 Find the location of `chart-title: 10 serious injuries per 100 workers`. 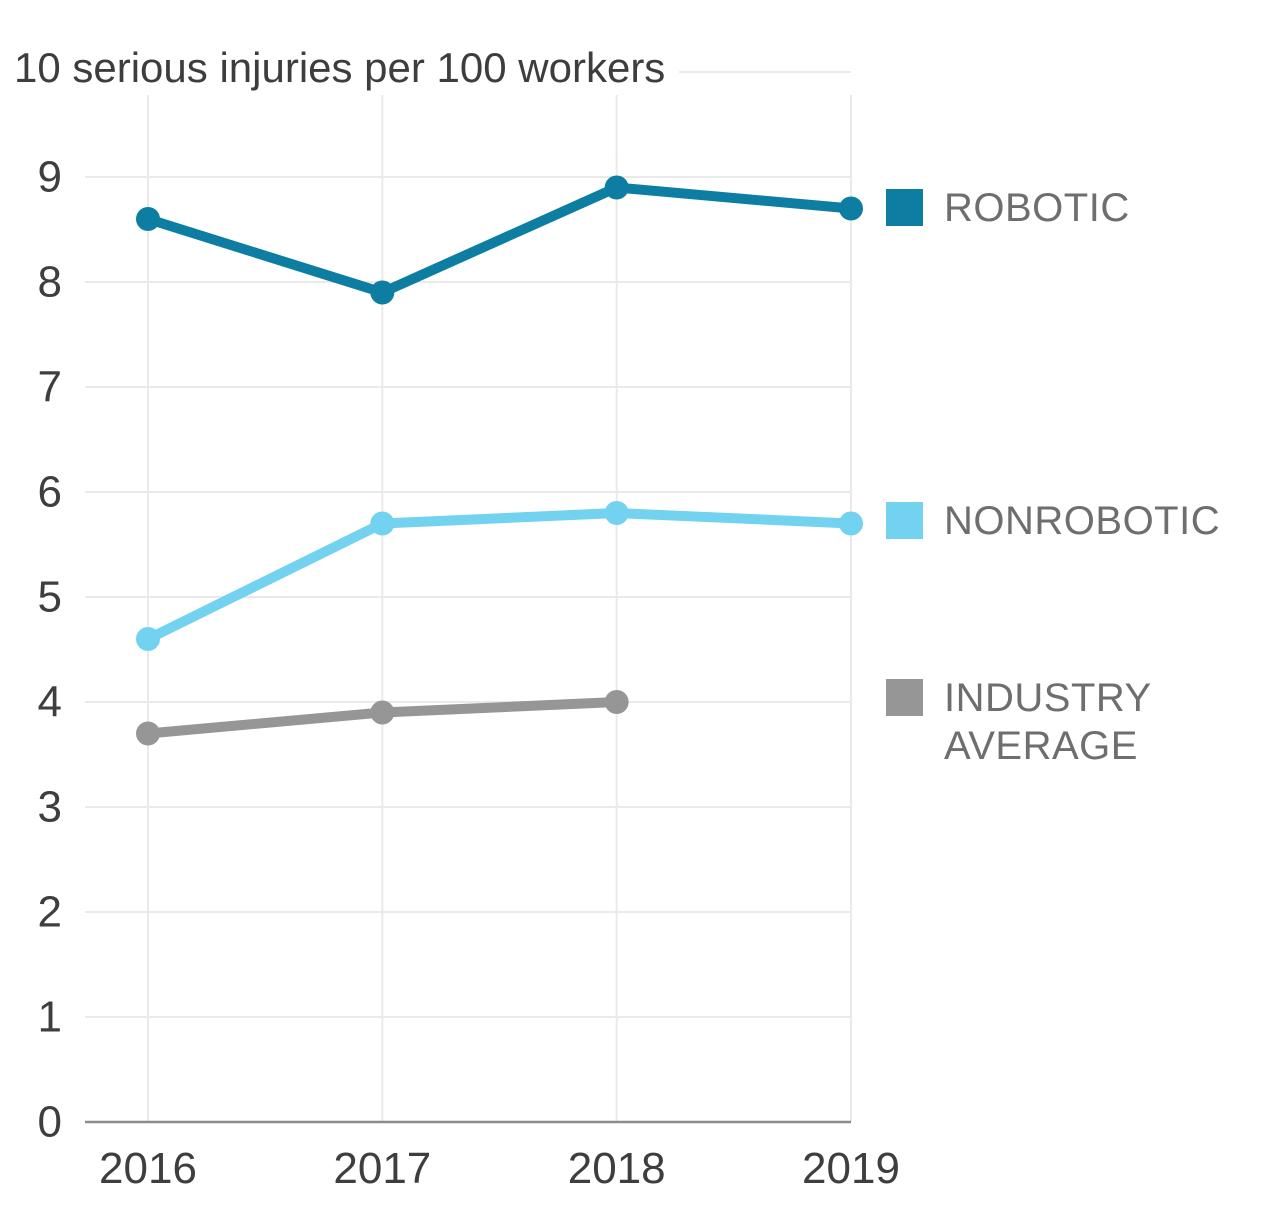

chart-title: 10 serious injuries per 100 workers is located at coordinates (347, 68).